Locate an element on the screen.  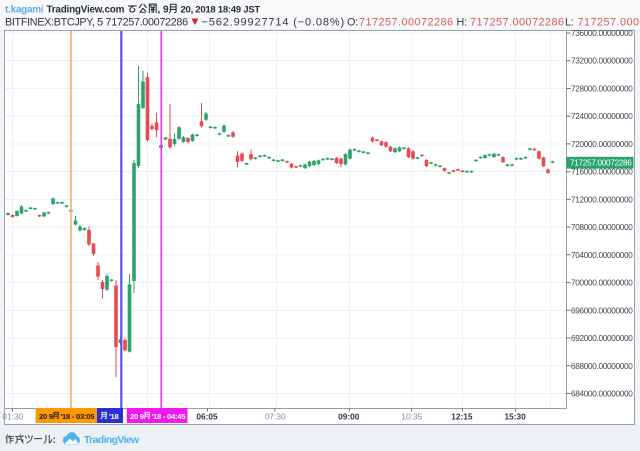
svg-text: 708000.00000000 is located at coordinates (602, 227).